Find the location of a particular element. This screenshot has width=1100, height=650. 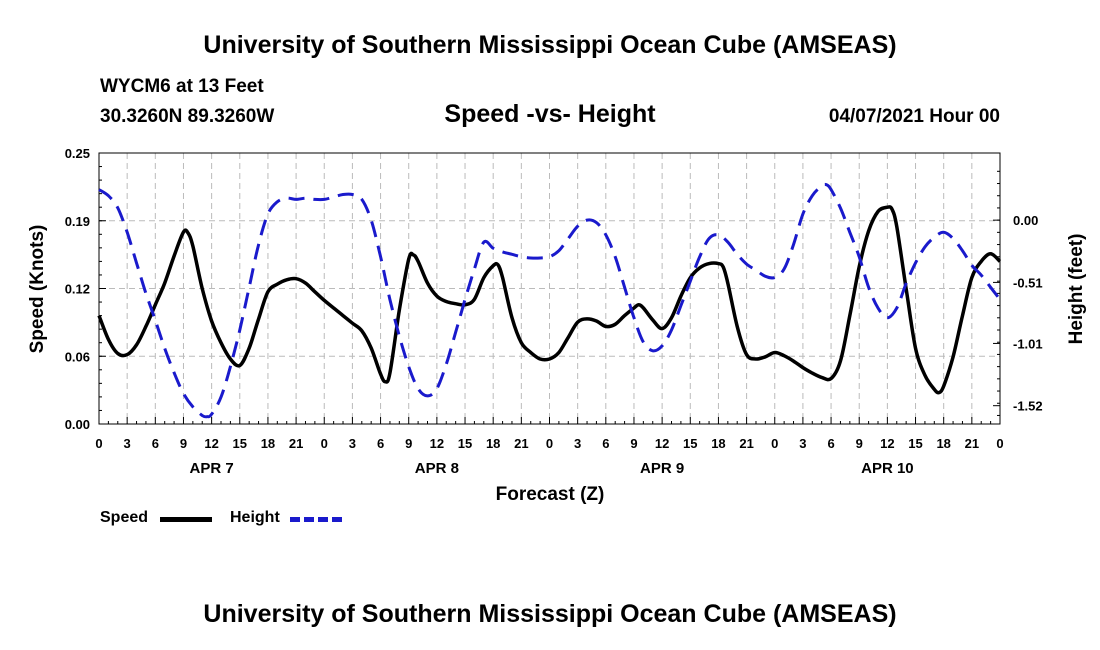

y2-axis-label: Height (feet) is located at coordinates (1076, 289).